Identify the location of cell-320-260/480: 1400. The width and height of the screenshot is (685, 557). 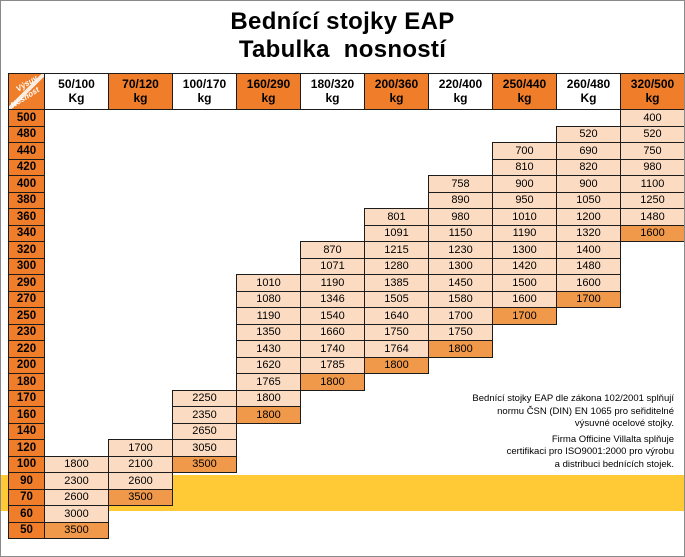
(588, 250).